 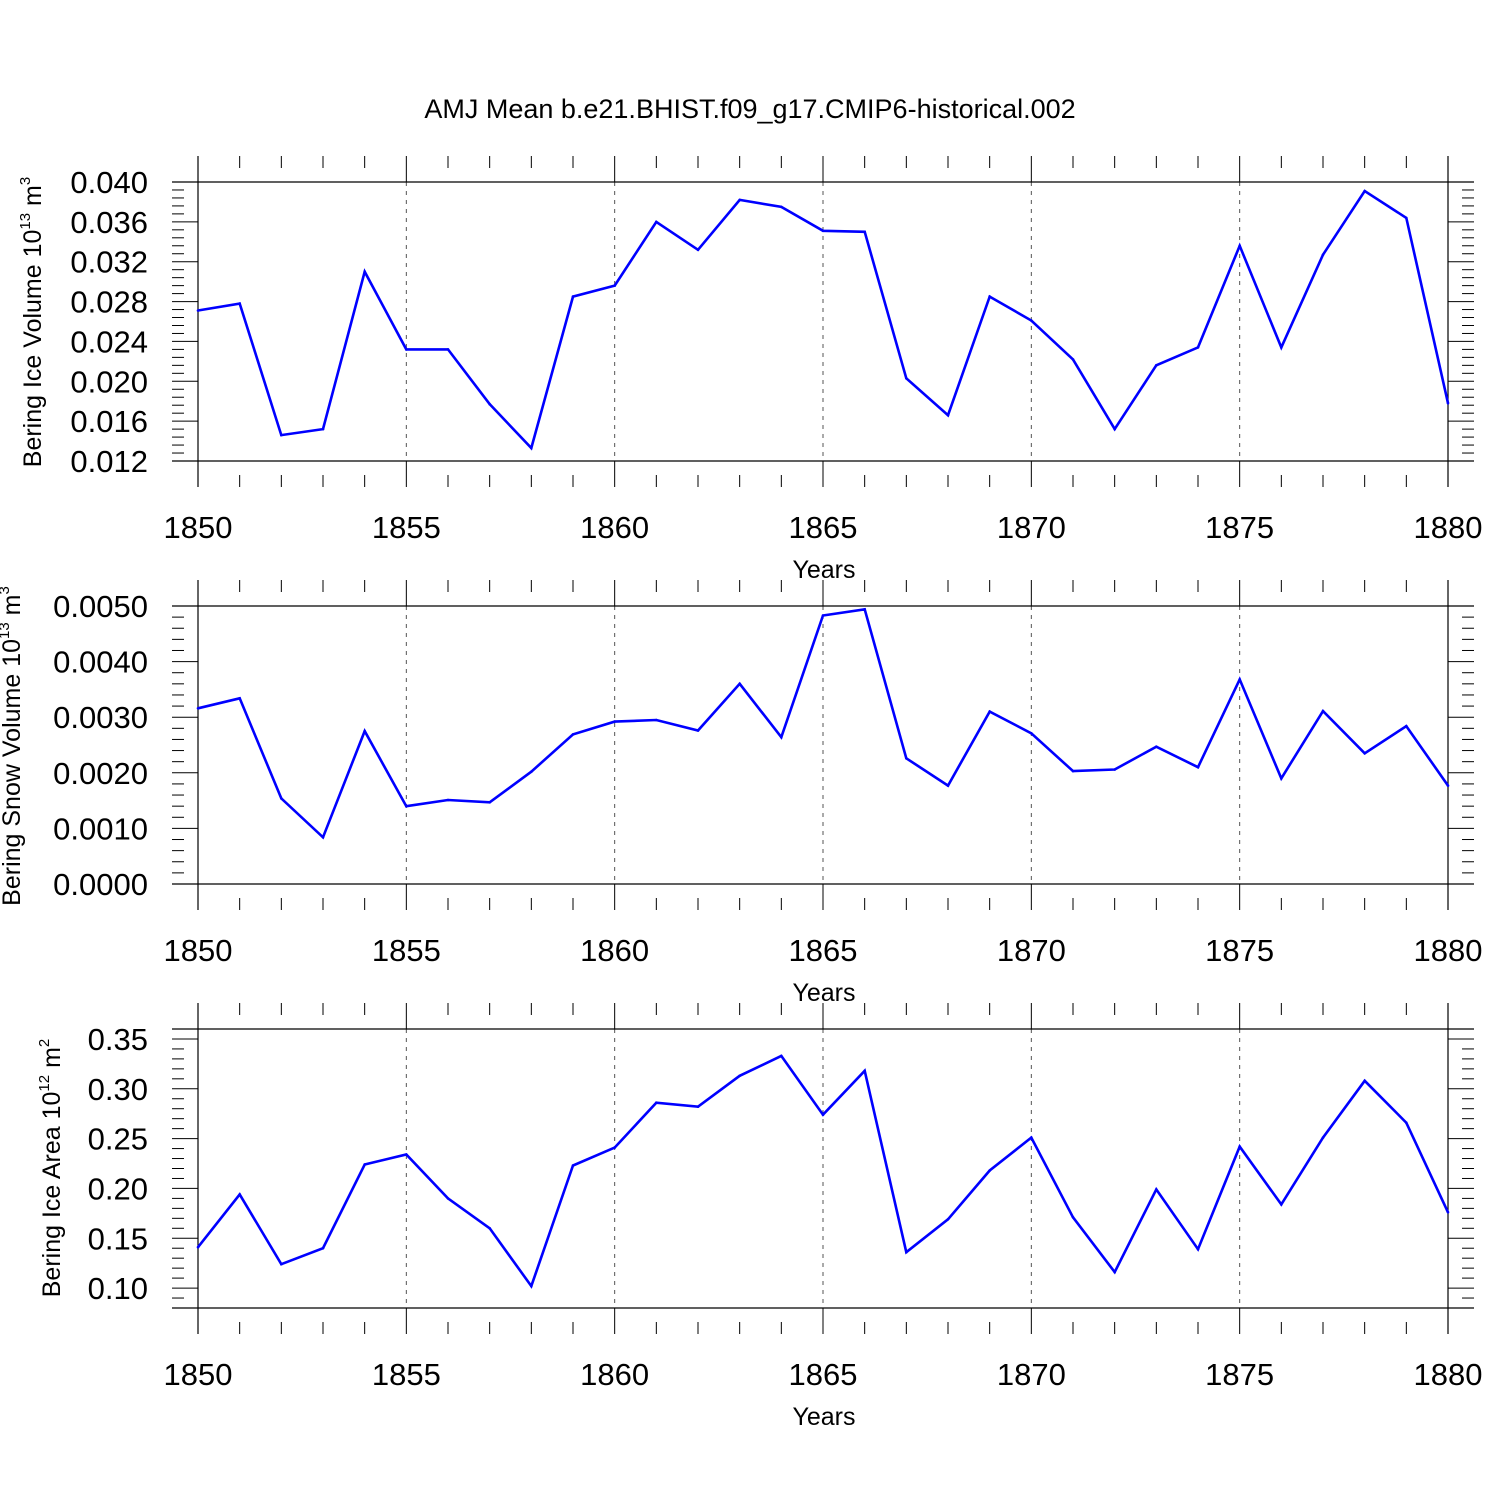 I want to click on ice-area-xlabel: Years, so click(x=823, y=1417).